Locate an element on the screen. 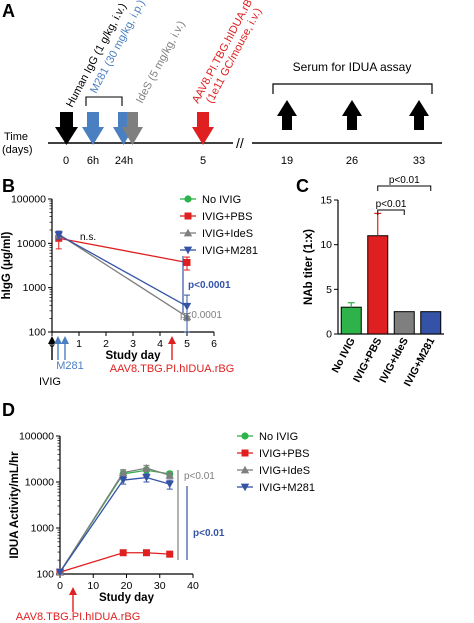  chart-c-ytick-label: 10 is located at coordinates (326, 245).